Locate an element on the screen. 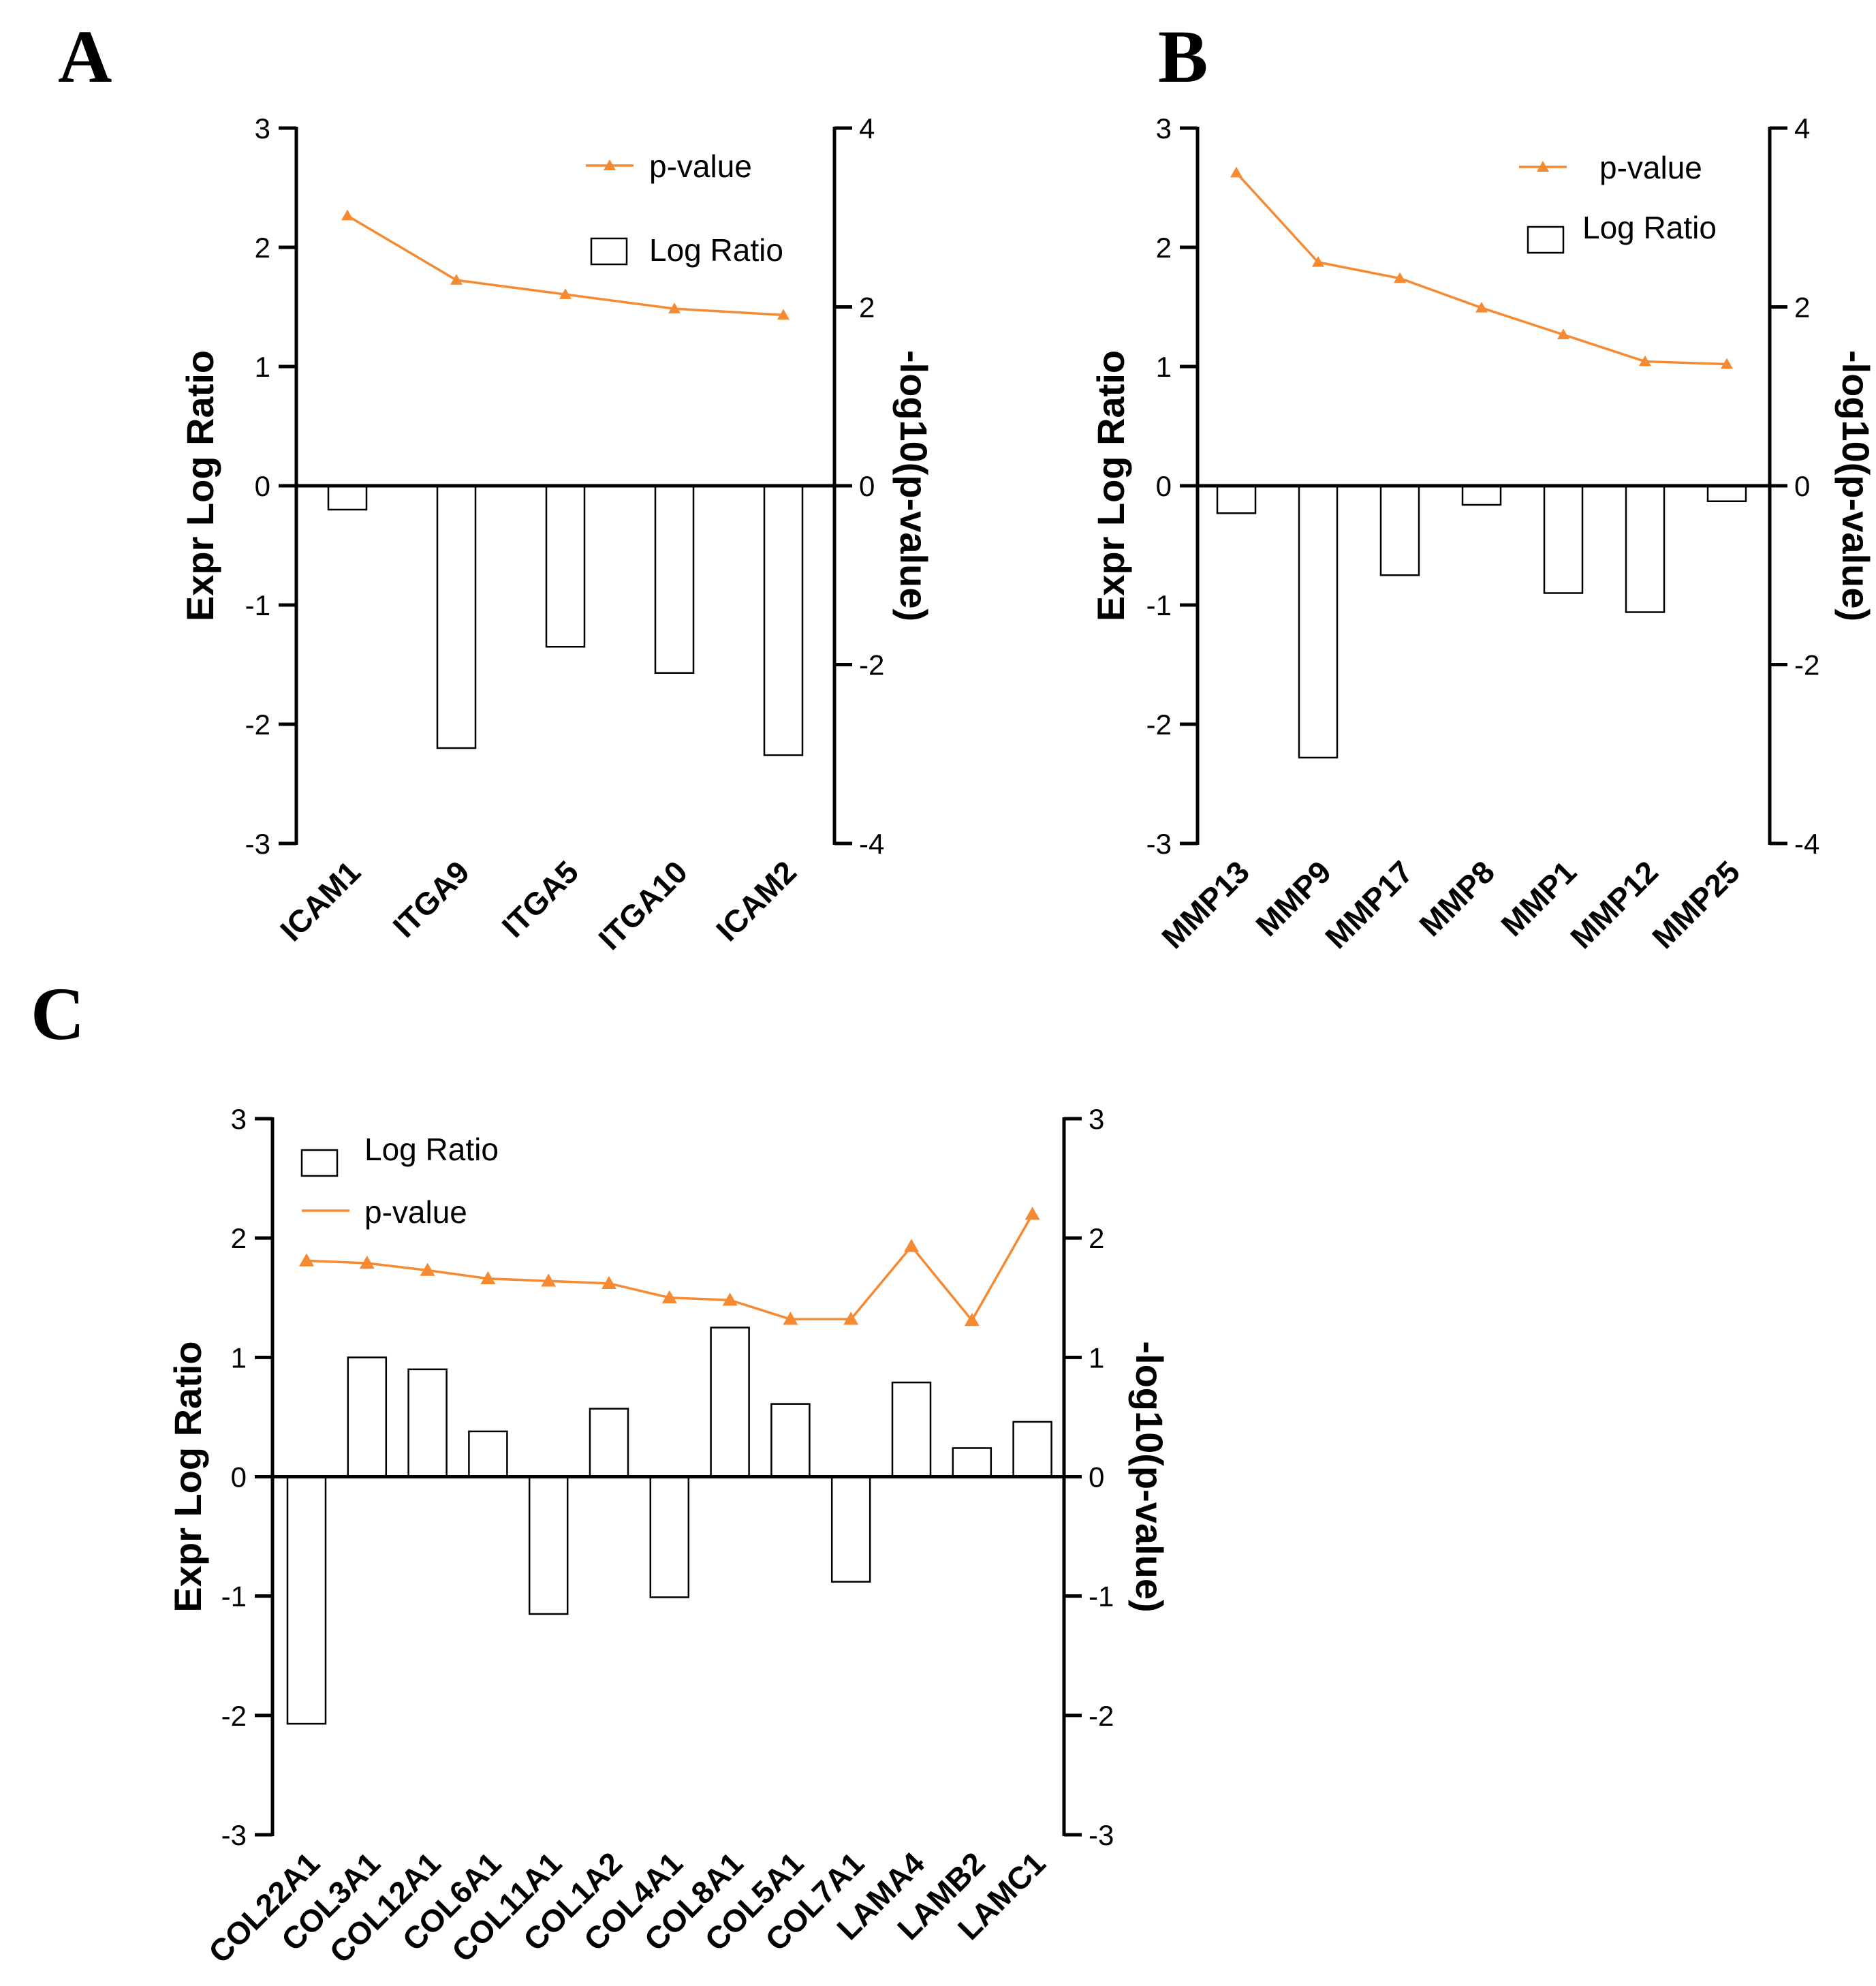 The height and width of the screenshot is (1986, 1876). category-label: MMP12 is located at coordinates (1614, 905).